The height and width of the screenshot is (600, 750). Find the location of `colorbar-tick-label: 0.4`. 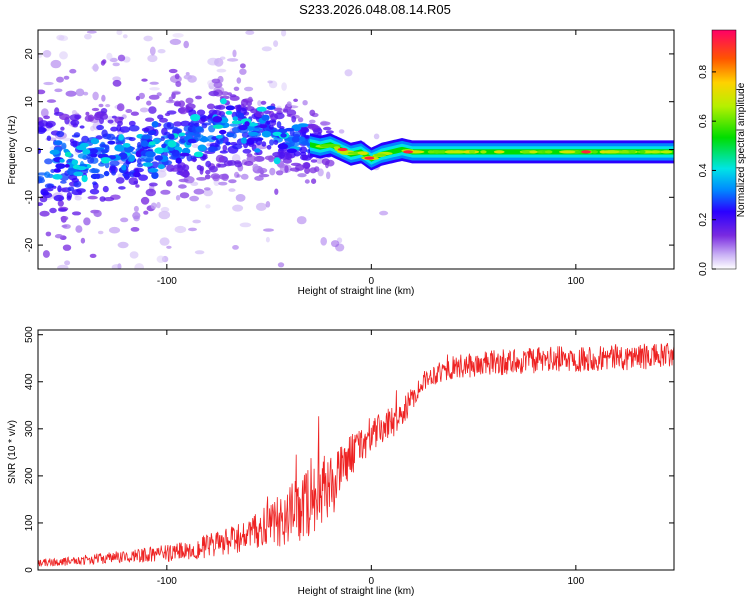

colorbar-tick-label: 0.4 is located at coordinates (703, 170).